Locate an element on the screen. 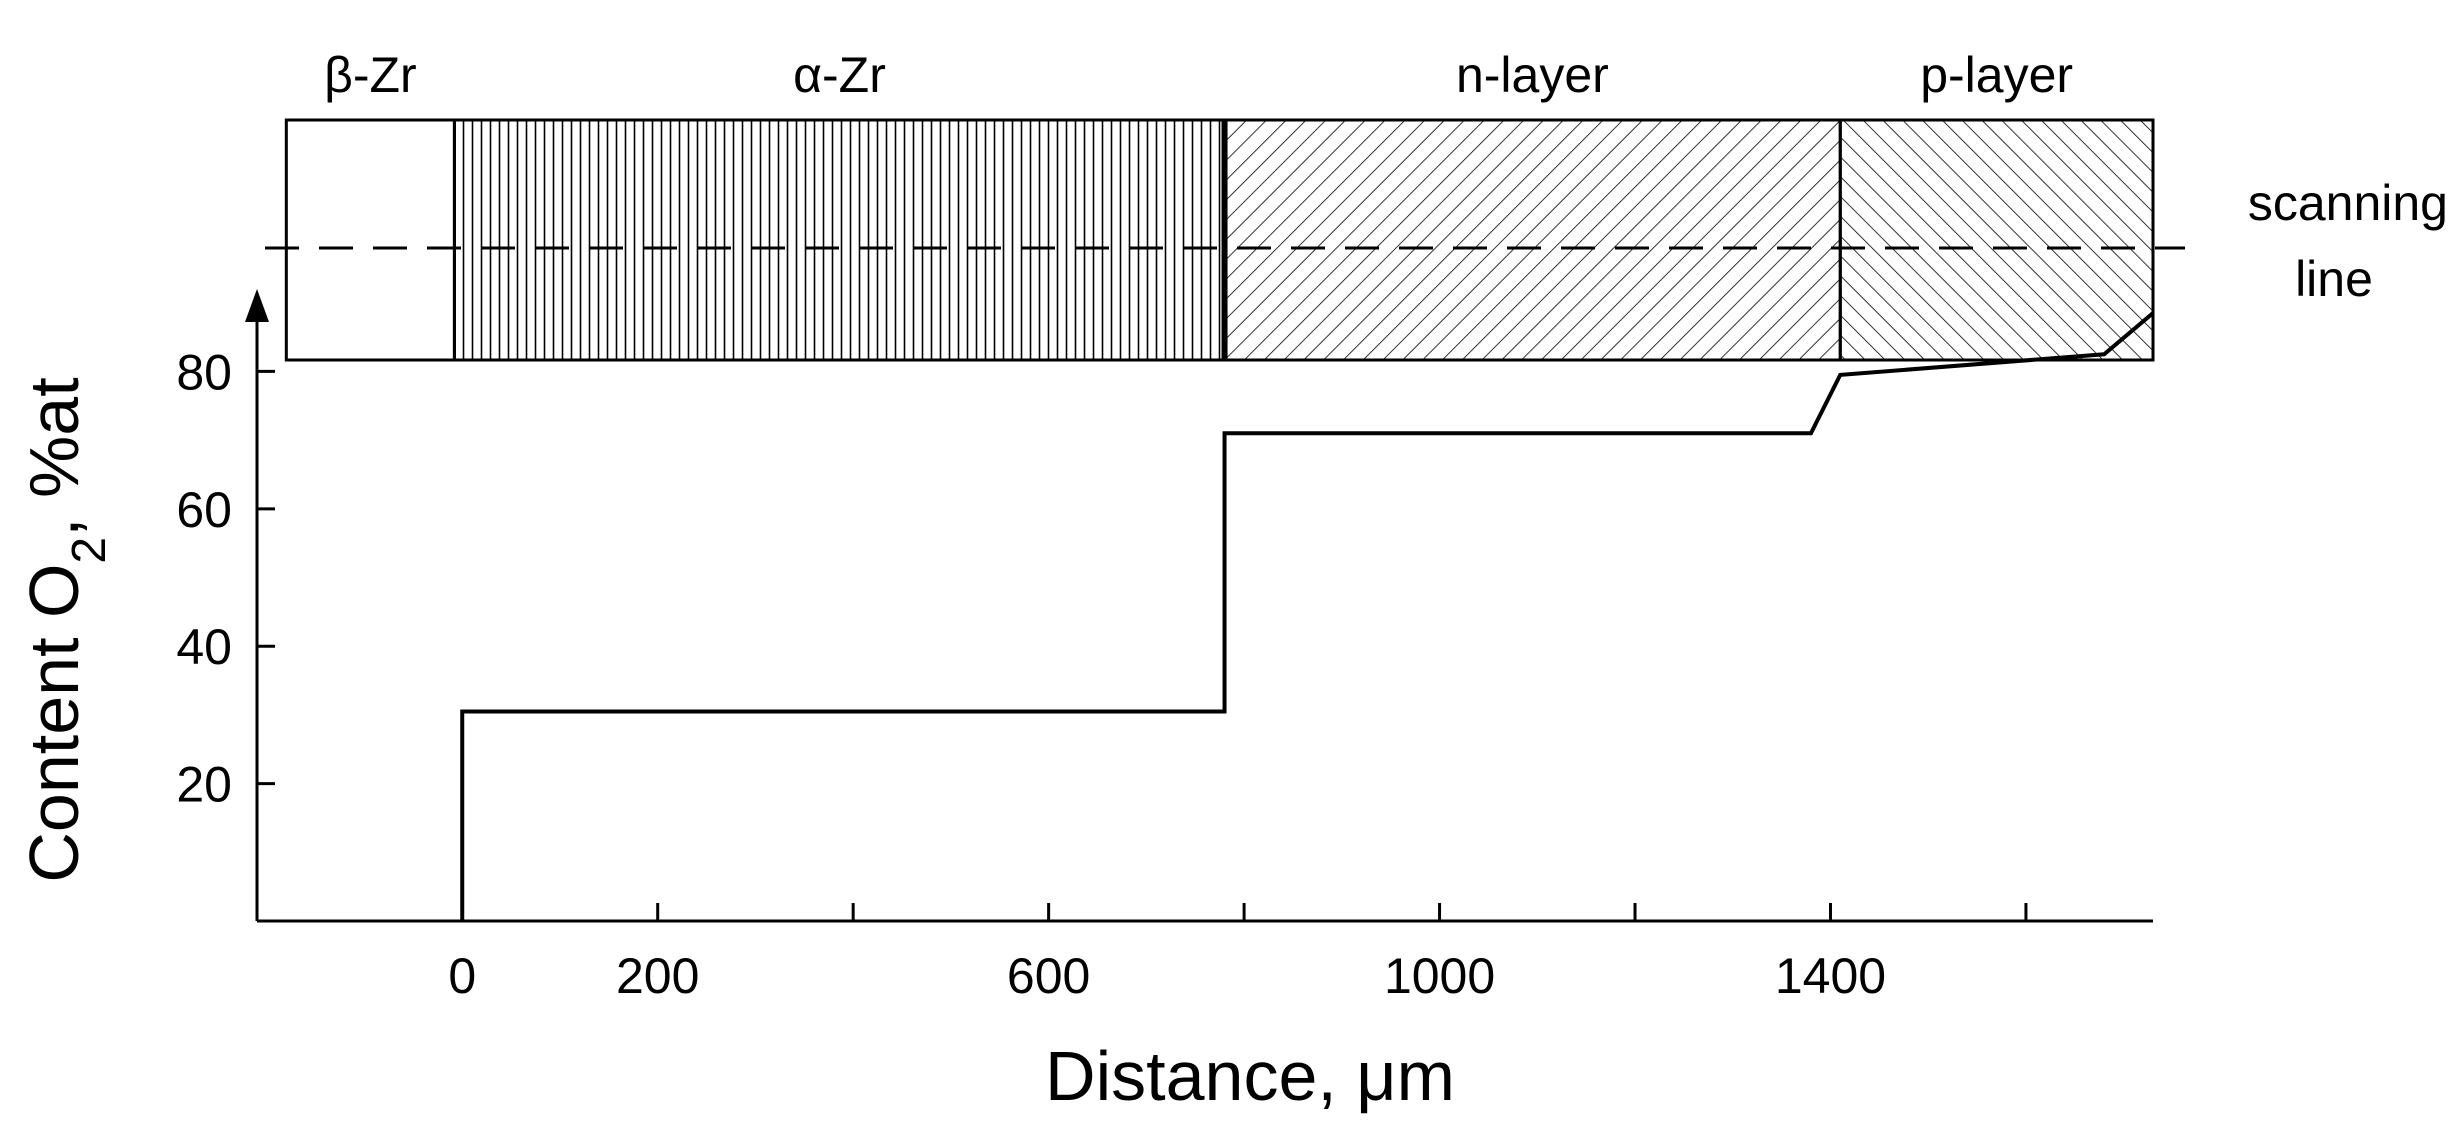  y-tick-label-2: 60 is located at coordinates (204, 510).